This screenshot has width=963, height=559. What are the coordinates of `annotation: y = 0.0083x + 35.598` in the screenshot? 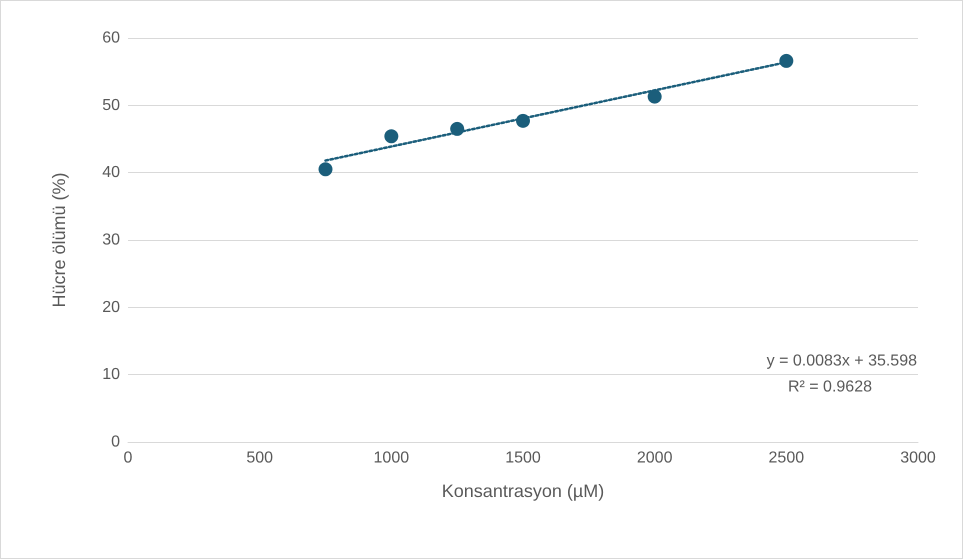 It's located at (842, 361).